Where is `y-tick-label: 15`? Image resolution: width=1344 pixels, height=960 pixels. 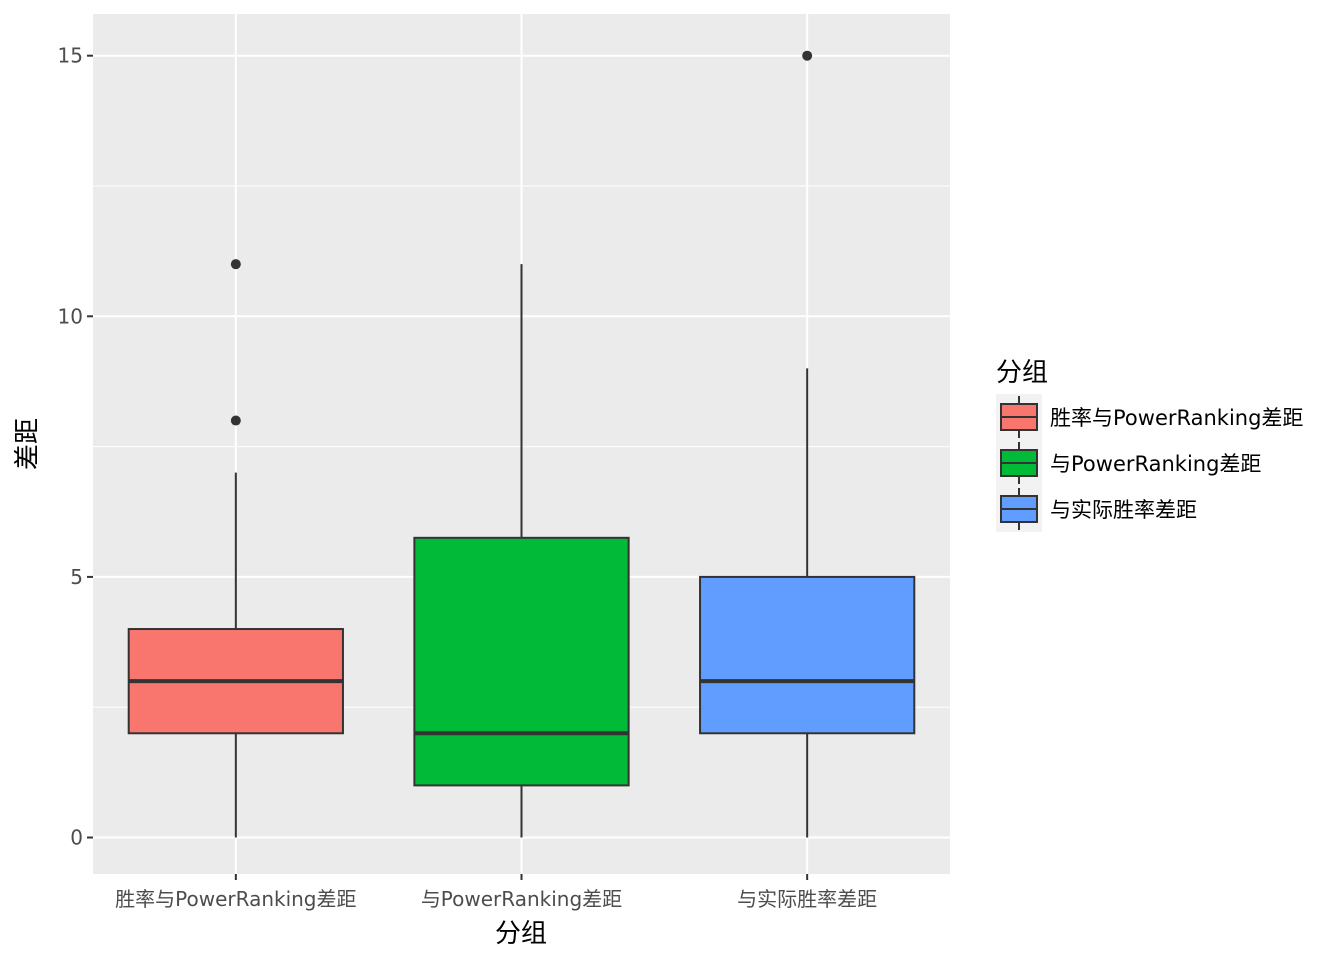
y-tick-label: 15 is located at coordinates (70, 56).